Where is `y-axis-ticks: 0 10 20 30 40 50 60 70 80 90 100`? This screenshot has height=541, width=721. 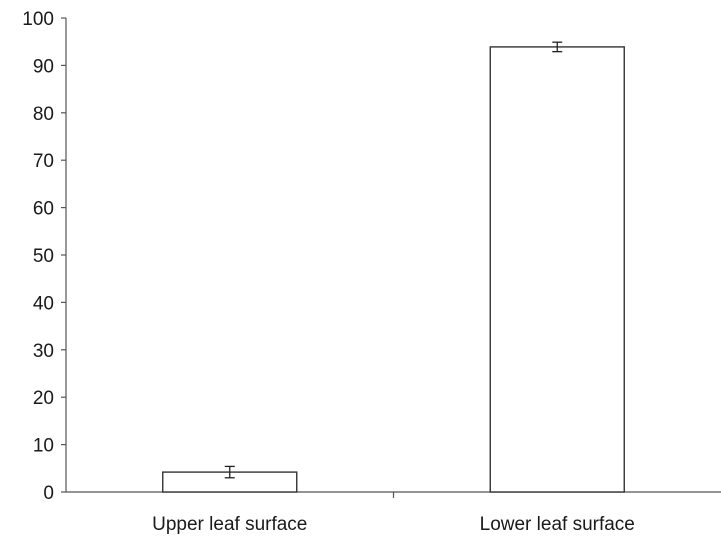 y-axis-ticks: 0 10 20 30 40 50 60 70 80 90 100 is located at coordinates (44, 256).